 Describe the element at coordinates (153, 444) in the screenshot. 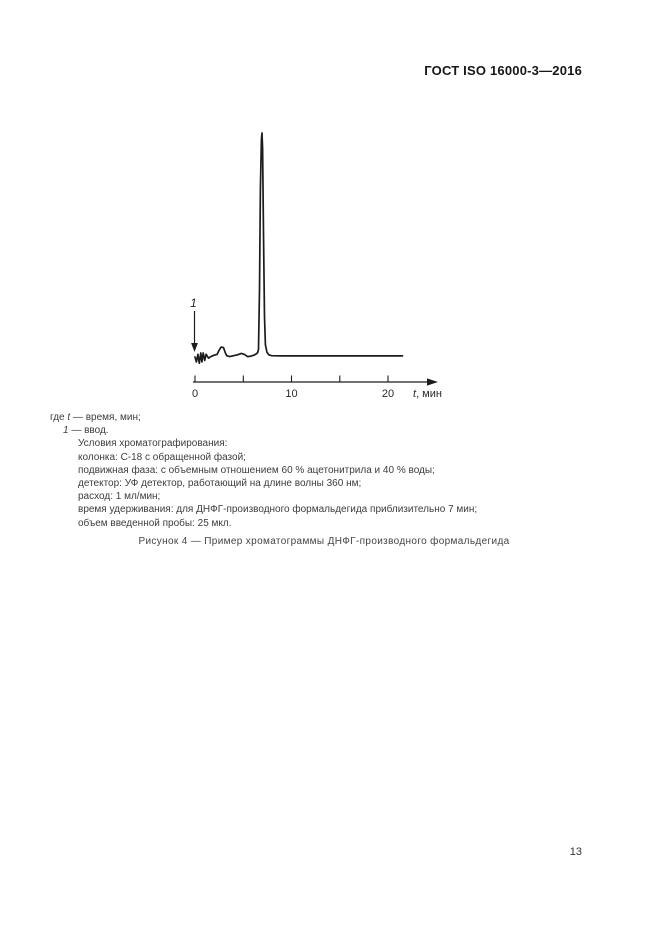

I see `condition-line: Условия хроматографирования:` at that location.